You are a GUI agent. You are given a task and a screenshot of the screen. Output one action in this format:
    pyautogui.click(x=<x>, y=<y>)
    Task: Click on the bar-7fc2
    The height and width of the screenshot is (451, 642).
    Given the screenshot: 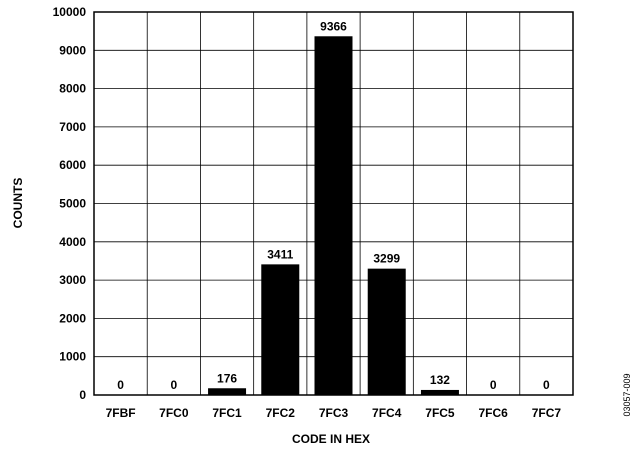 What is the action you would take?
    pyautogui.click(x=280, y=329)
    